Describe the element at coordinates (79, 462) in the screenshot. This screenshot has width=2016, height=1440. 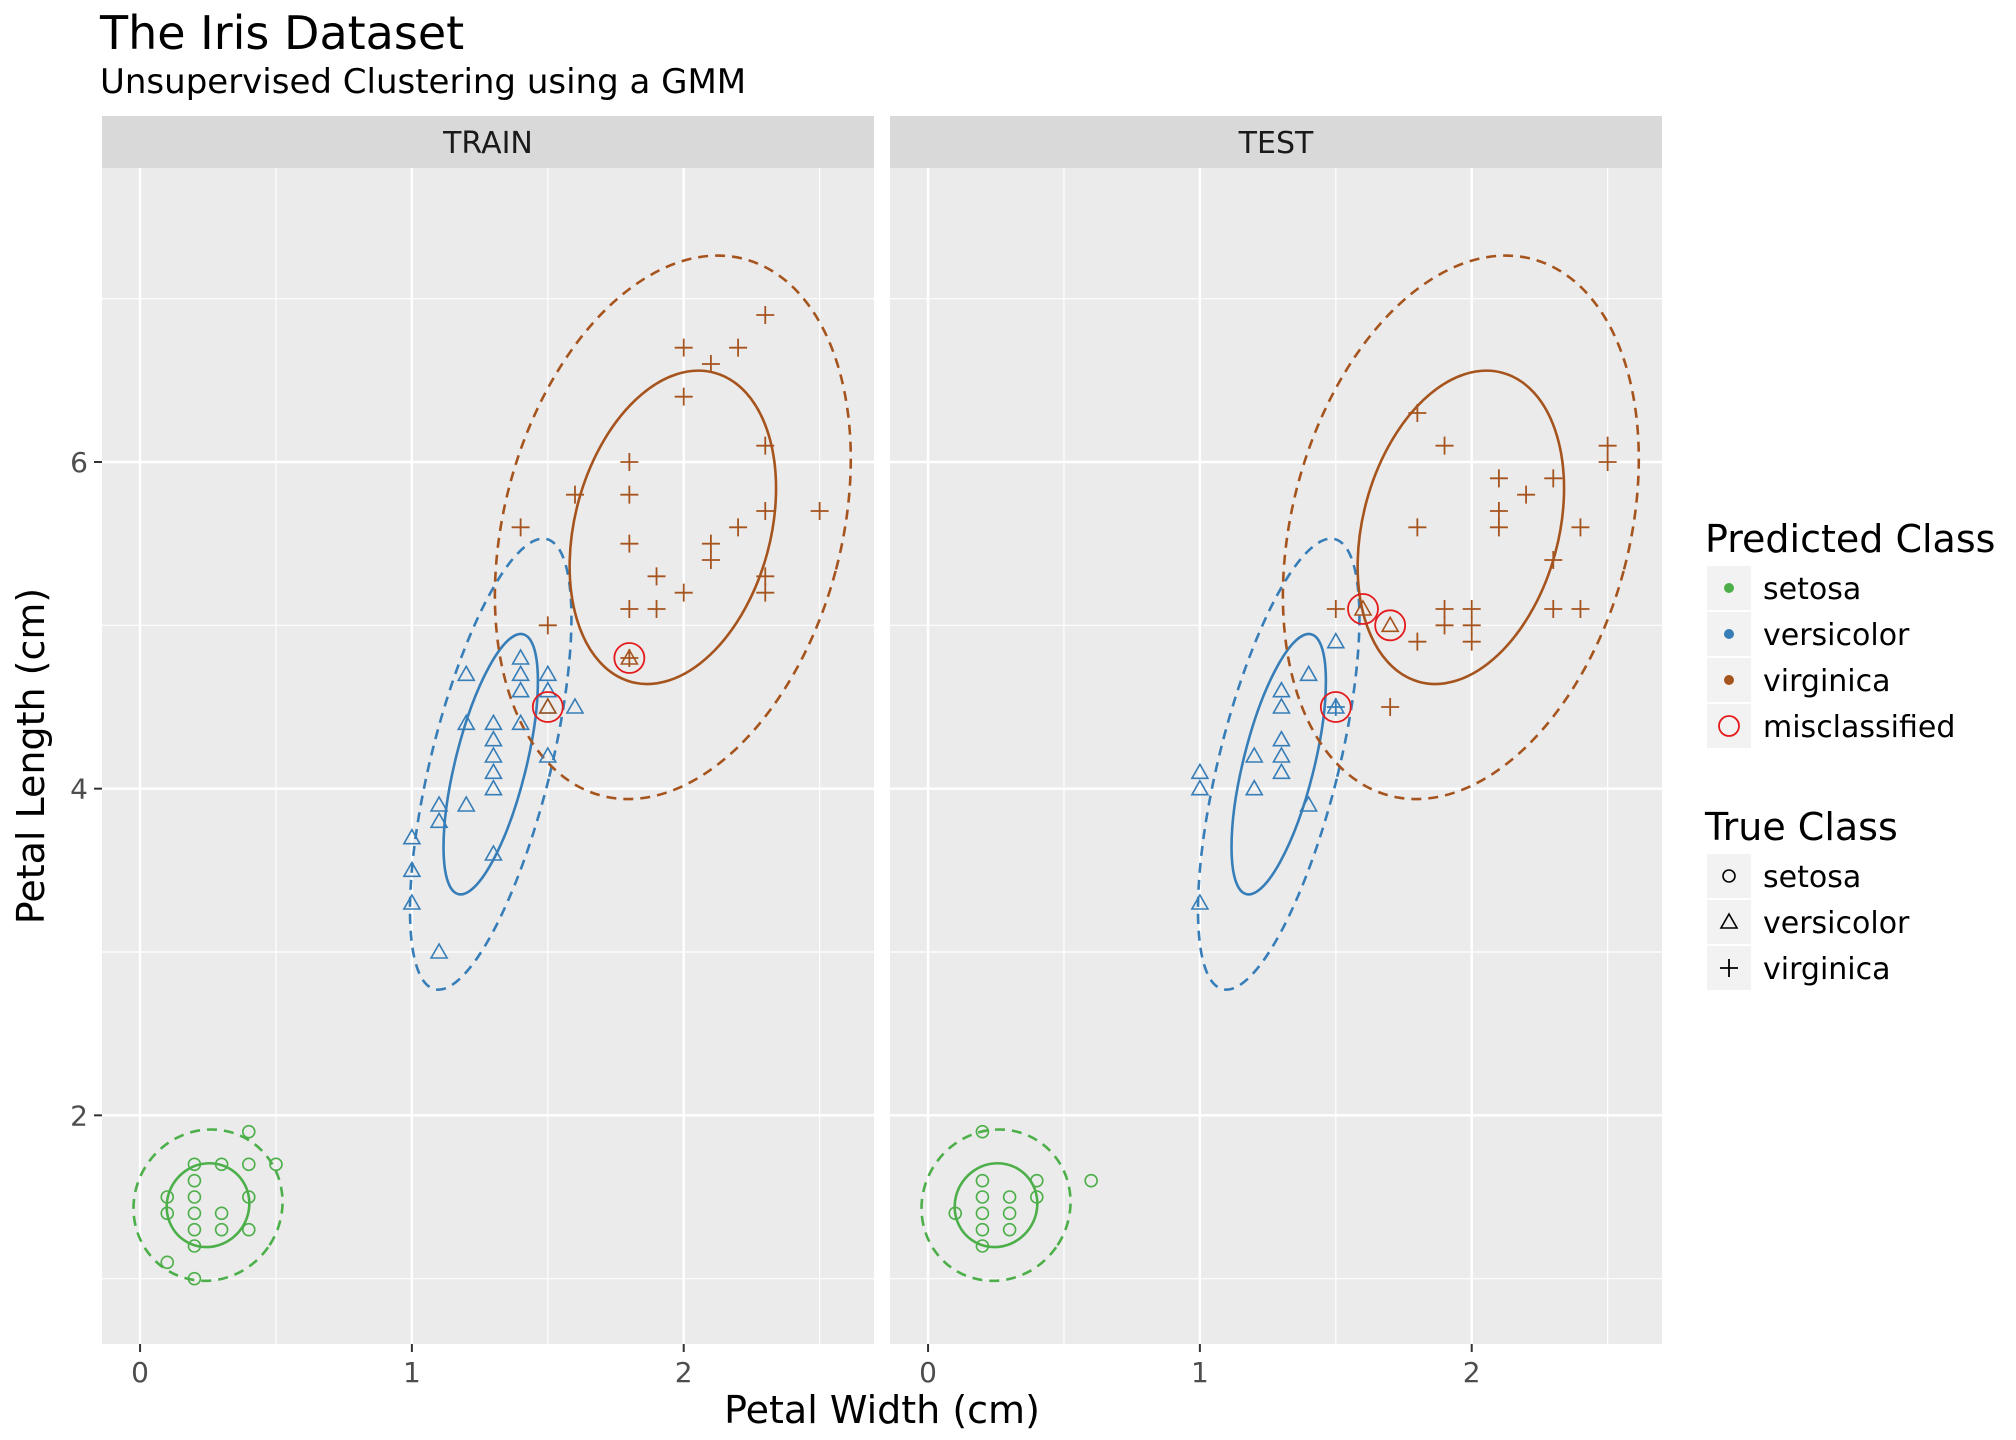
I see `y-tick-label: 6` at that location.